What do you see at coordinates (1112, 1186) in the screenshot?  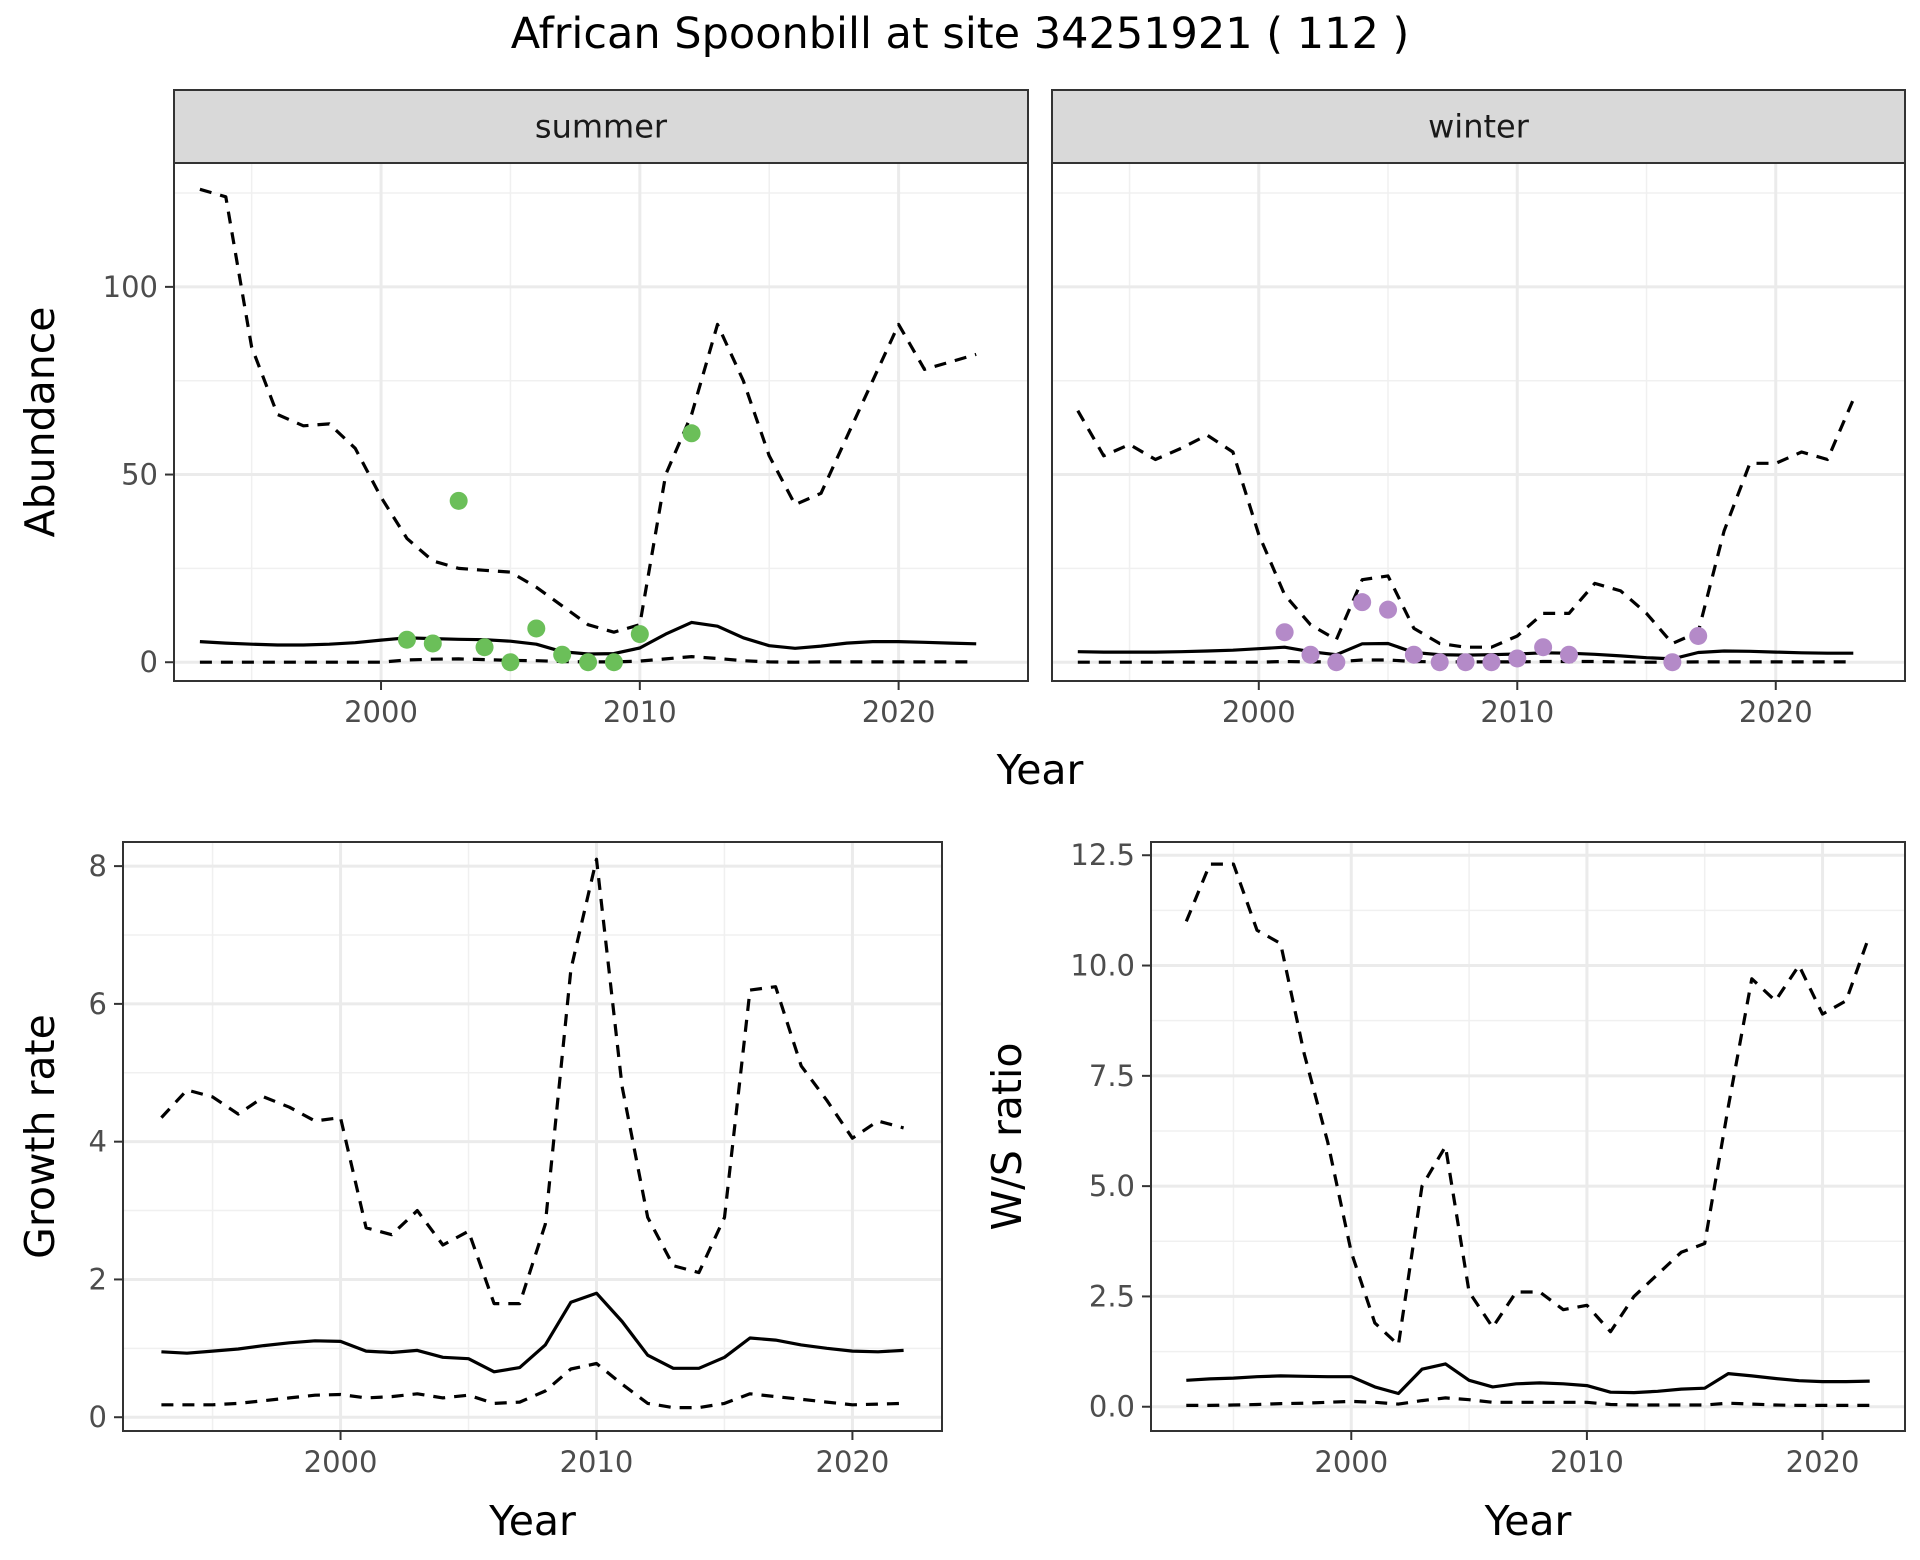 I see `y-tick-label: 5.0` at bounding box center [1112, 1186].